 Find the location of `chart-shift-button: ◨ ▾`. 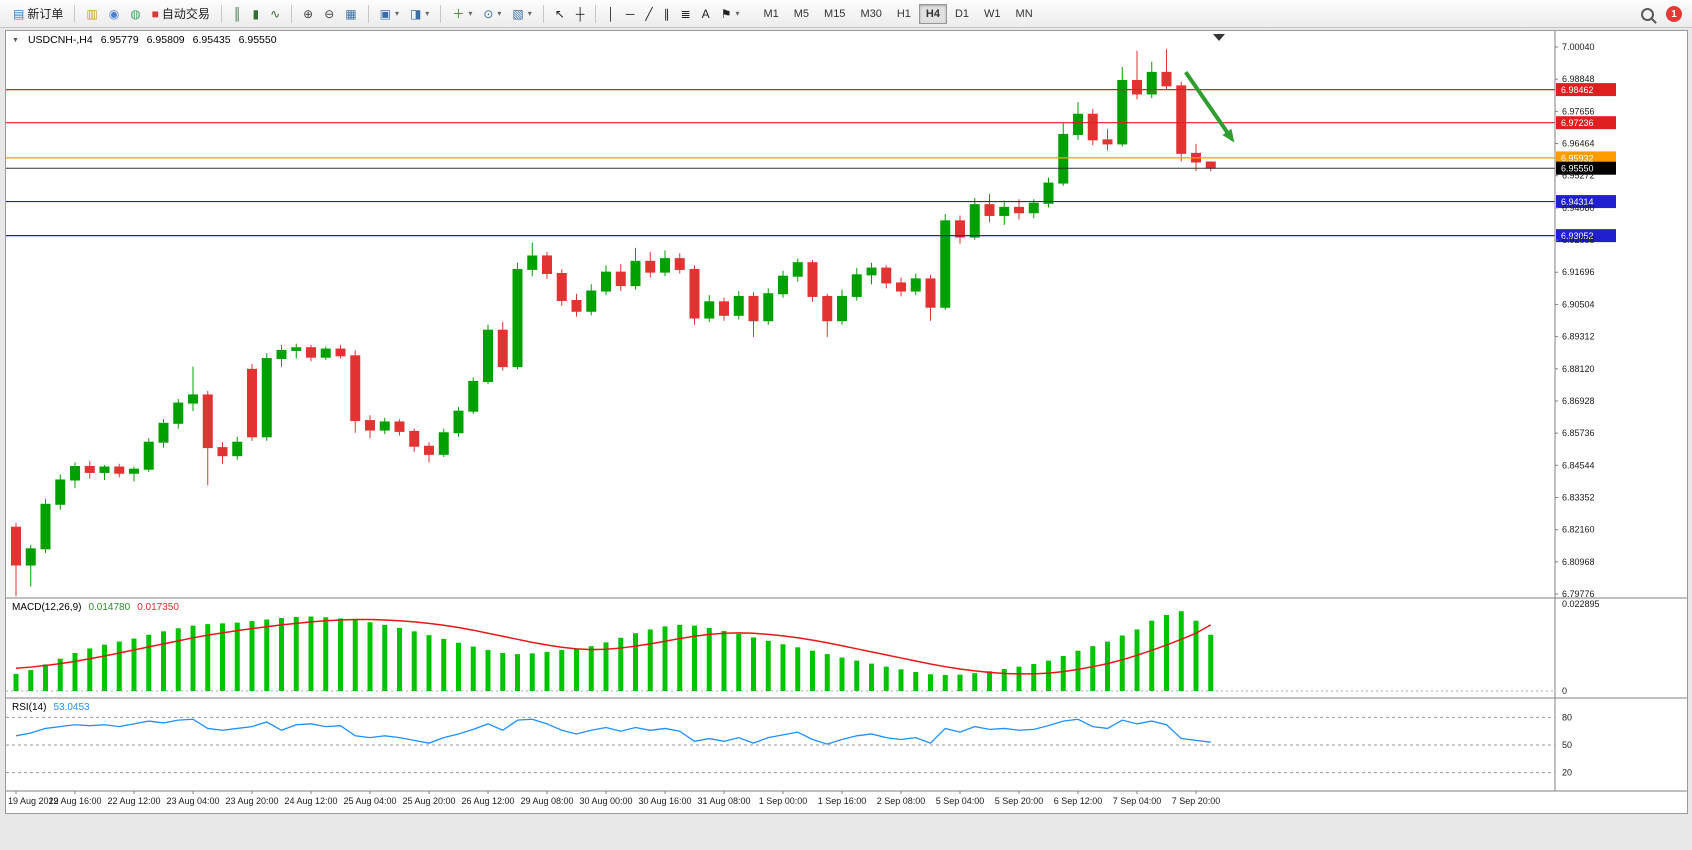

chart-shift-button: ◨ ▾ is located at coordinates (419, 14).